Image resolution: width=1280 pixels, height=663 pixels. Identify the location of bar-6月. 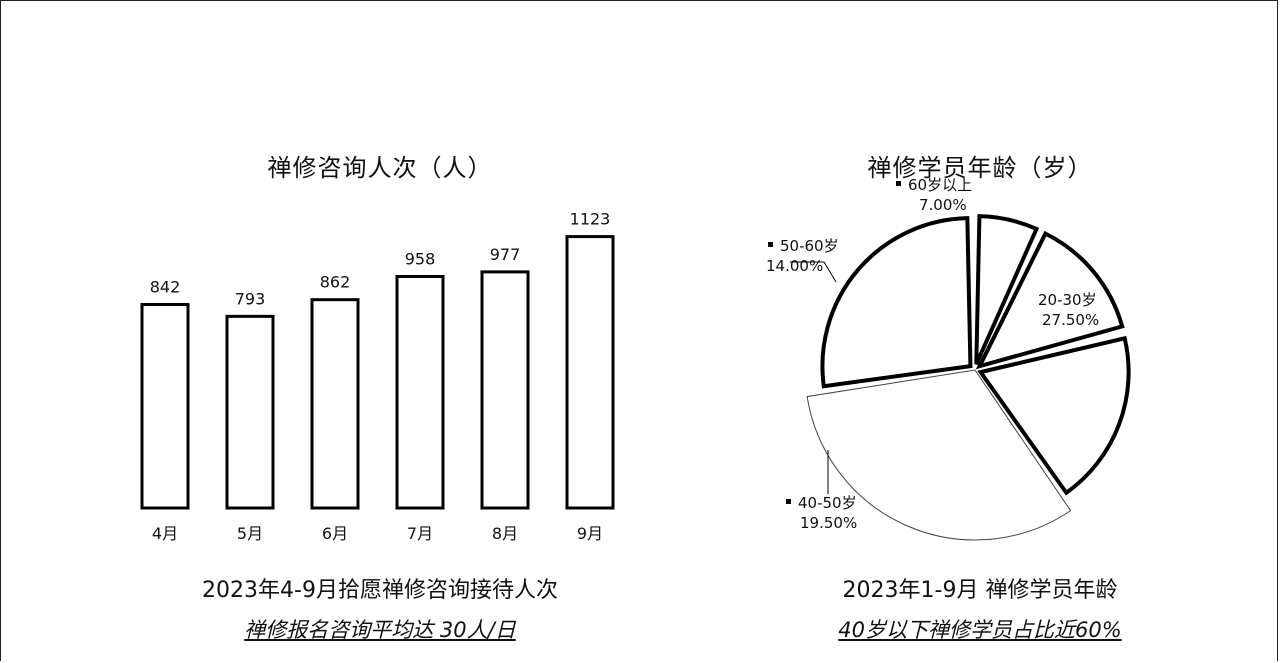
(335, 404).